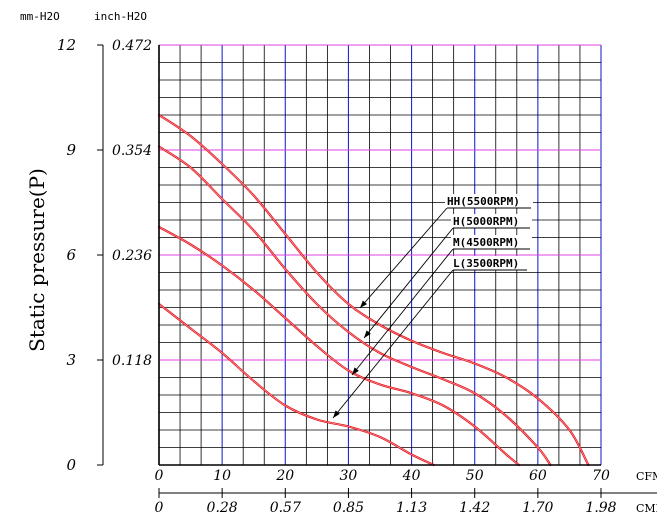  I want to click on x-tick-label-cfm: 70, so click(601, 476).